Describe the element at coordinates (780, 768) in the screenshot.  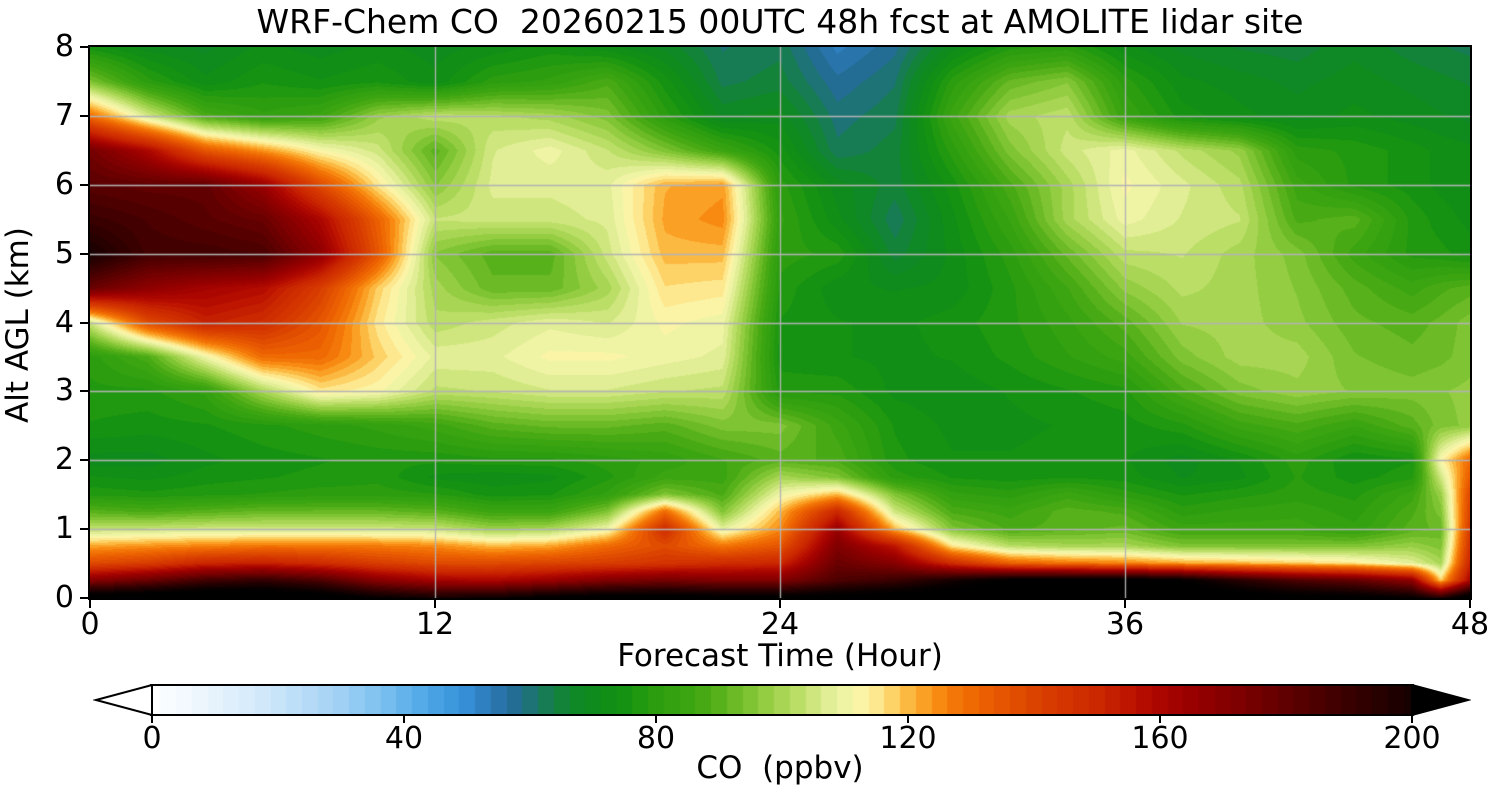
I see `colorbar-label: CO (ppbv)` at that location.